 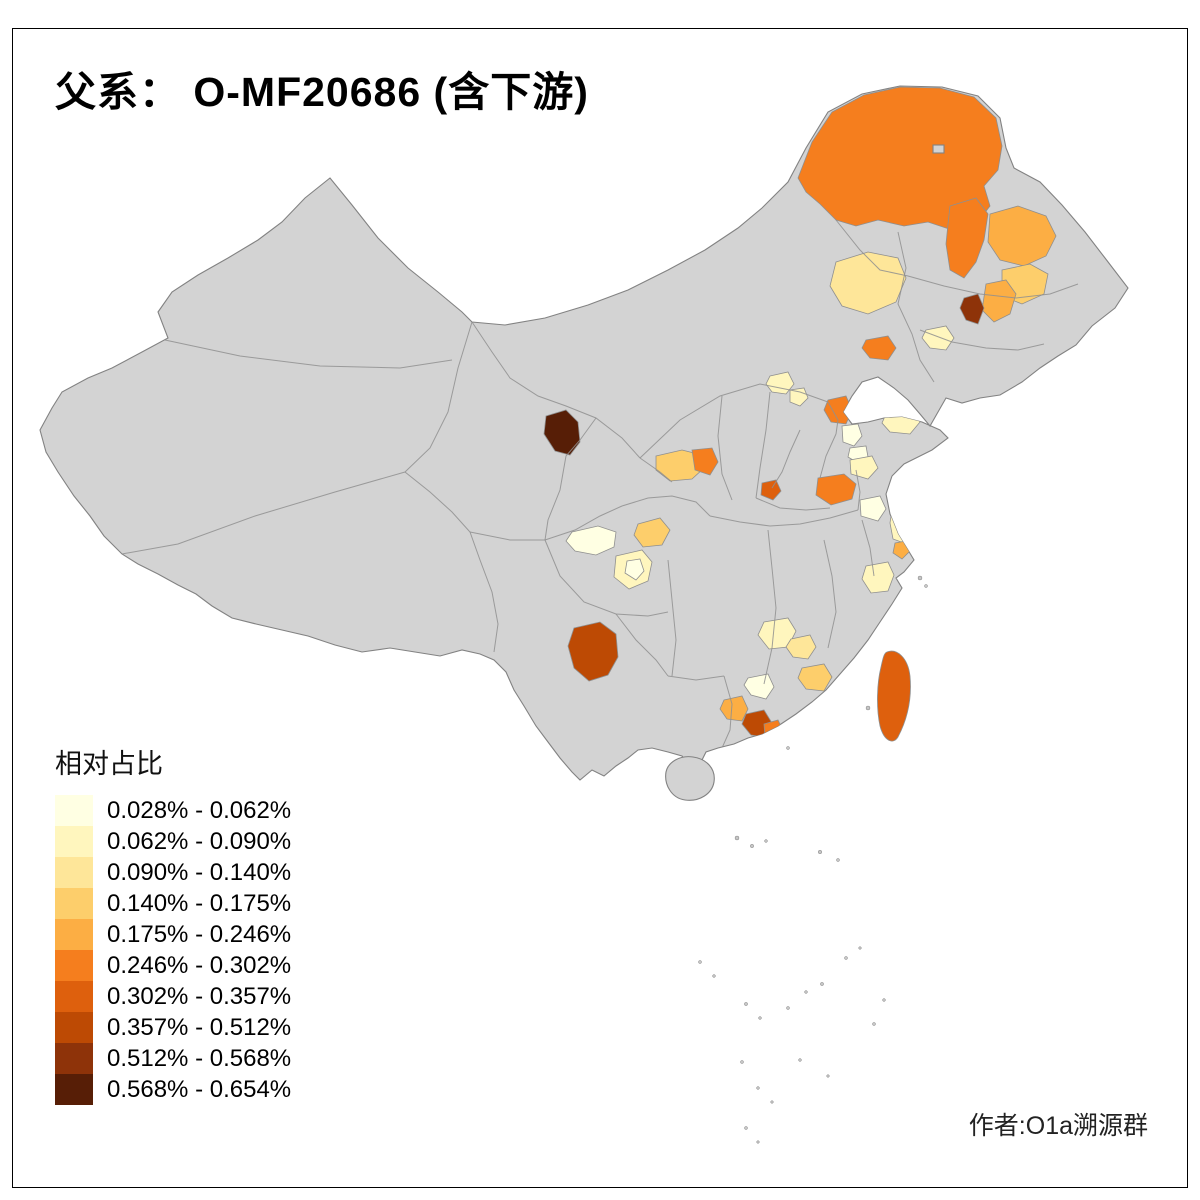 I want to click on south-china-sea-islands, so click(x=813, y=859).